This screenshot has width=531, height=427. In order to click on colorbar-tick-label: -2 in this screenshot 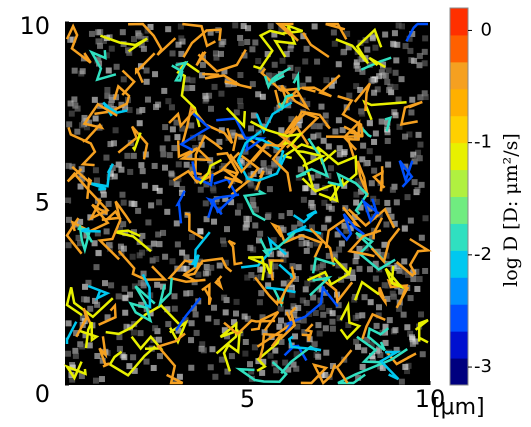, I will do `click(483, 254)`.